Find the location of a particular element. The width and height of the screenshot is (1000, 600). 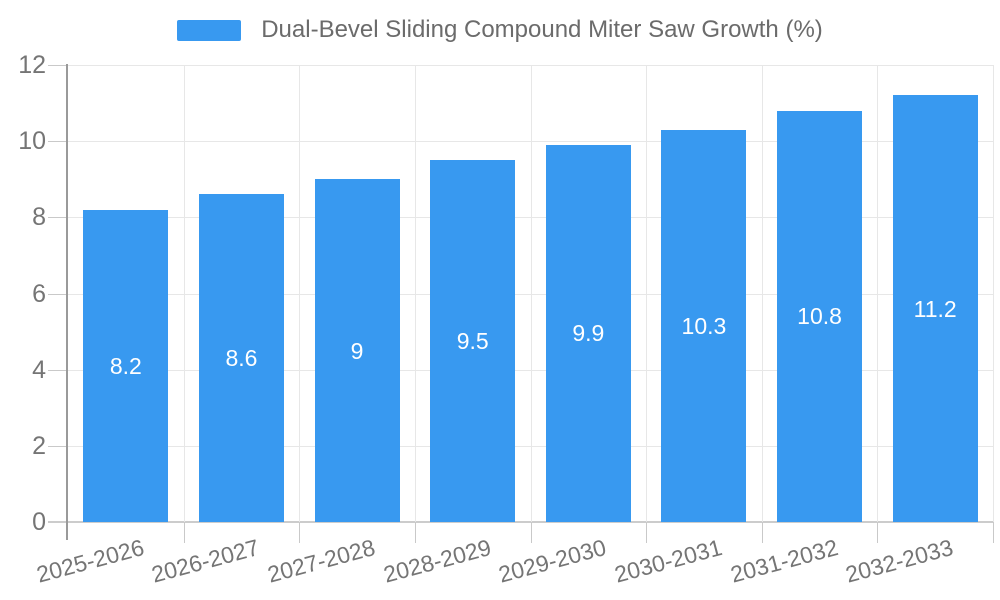

y-axis-line is located at coordinates (67, 302).